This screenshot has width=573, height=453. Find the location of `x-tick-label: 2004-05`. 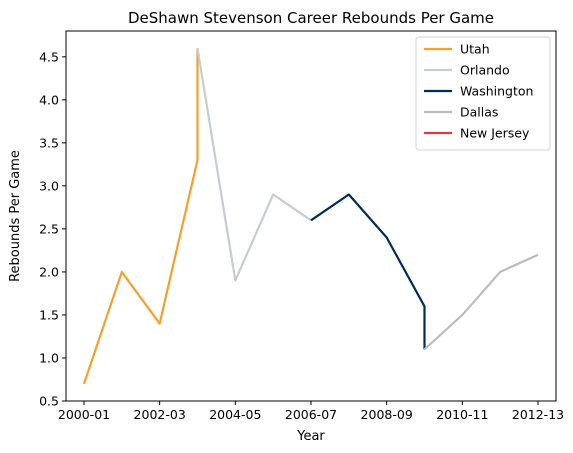

x-tick-label: 2004-05 is located at coordinates (235, 414).